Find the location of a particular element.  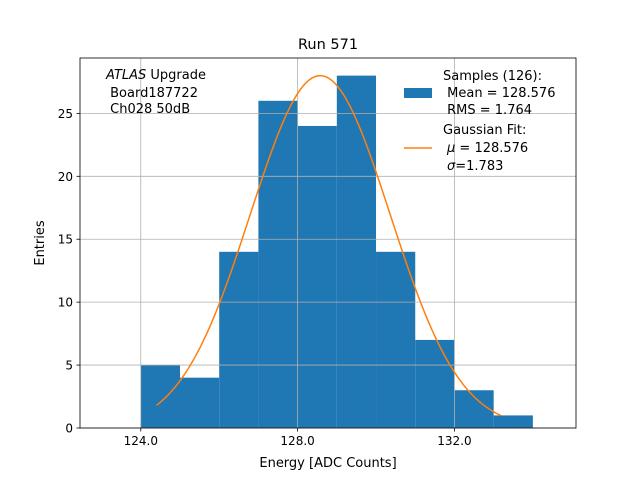

x-tick-label: 132.0 is located at coordinates (454, 441).